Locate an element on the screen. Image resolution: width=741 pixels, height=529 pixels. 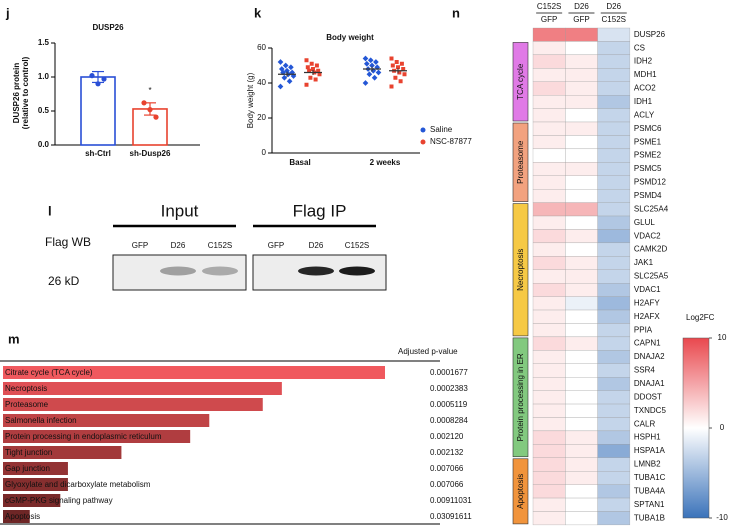
column-label: D26 is located at coordinates (581, 6).